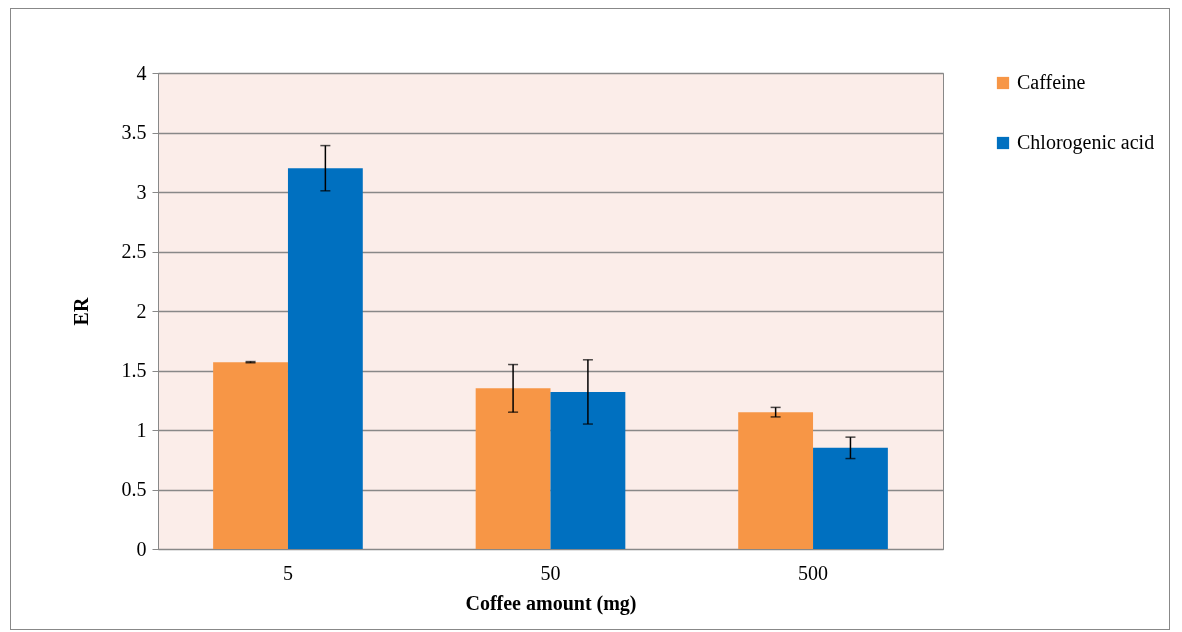 Image resolution: width=1182 pixels, height=632 pixels. Describe the element at coordinates (551, 603) in the screenshot. I see `x-axis-title: Coffee amount (mg)` at that location.